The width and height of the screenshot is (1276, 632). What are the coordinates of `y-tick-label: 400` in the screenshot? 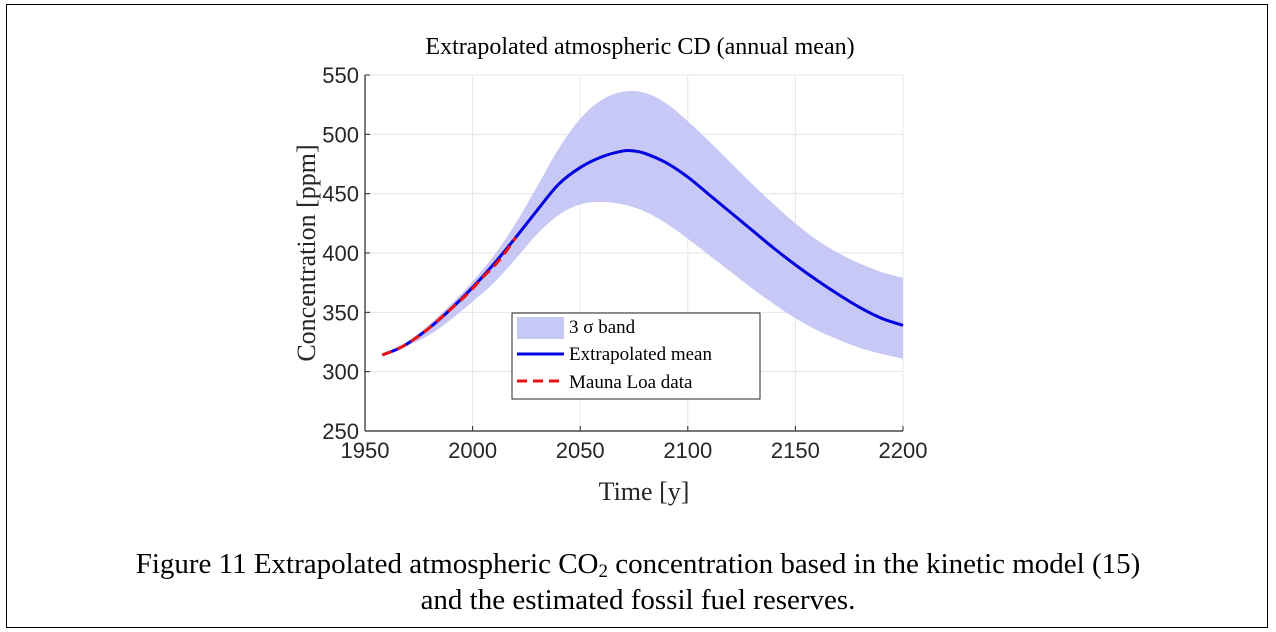 It's located at (340, 253).